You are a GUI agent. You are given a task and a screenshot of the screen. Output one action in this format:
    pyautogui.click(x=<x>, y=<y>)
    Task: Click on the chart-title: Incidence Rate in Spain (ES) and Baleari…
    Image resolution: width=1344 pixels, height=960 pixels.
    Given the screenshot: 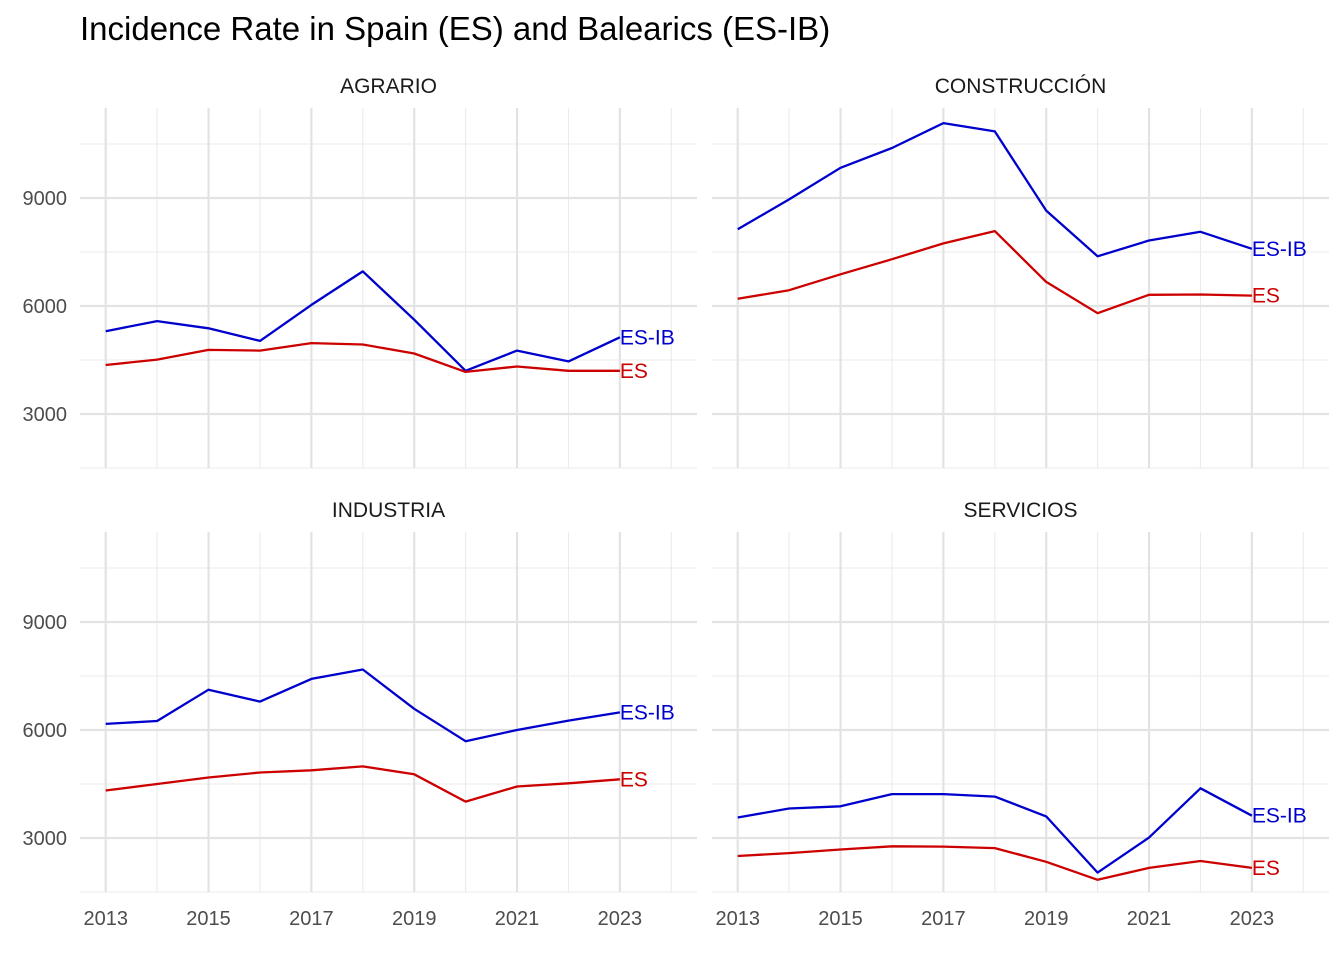 What is the action you would take?
    pyautogui.click(x=455, y=28)
    